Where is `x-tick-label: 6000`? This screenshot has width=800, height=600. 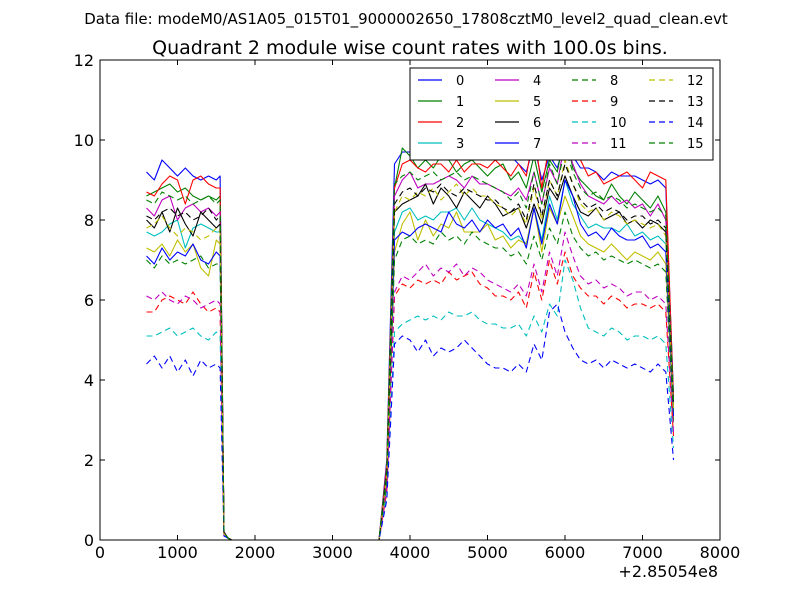
x-tick-label: 6000 is located at coordinates (565, 552).